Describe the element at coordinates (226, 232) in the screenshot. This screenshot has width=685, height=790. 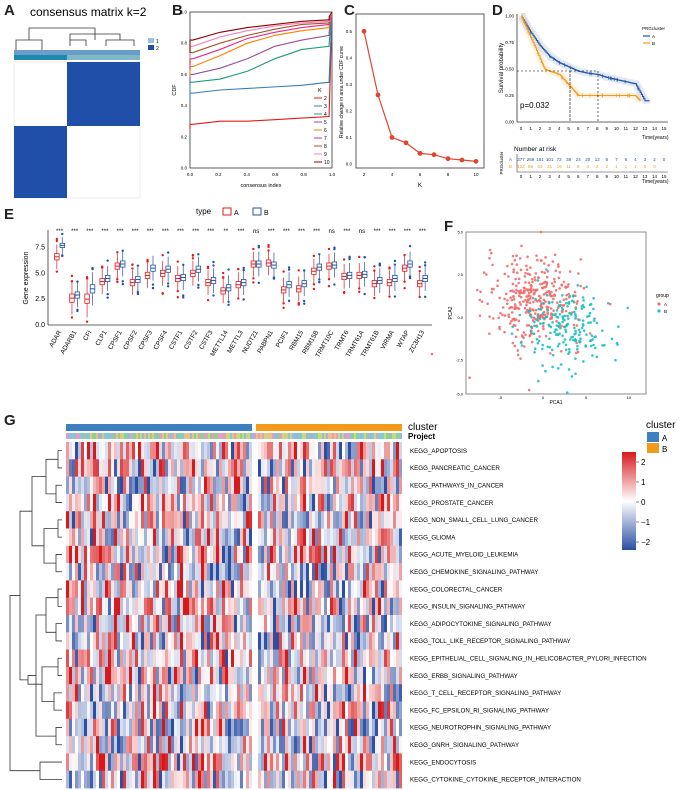
I see `significance-label: **` at that location.